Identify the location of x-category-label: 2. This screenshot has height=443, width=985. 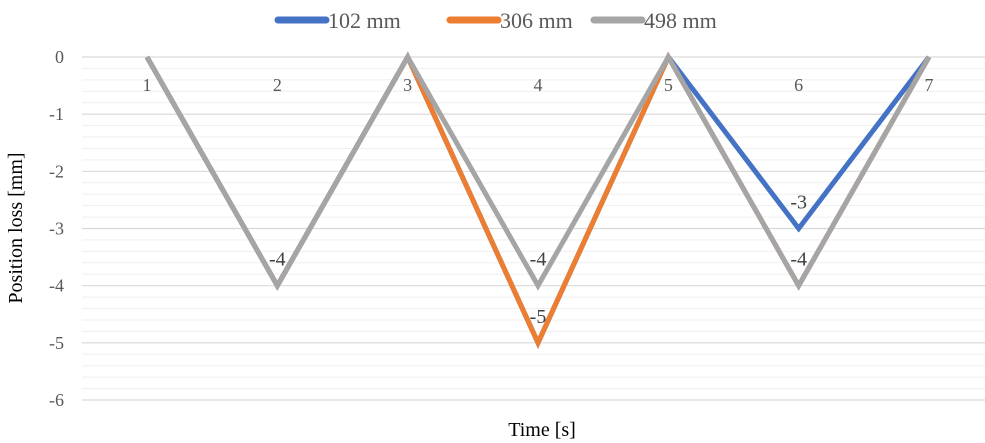
(277, 85).